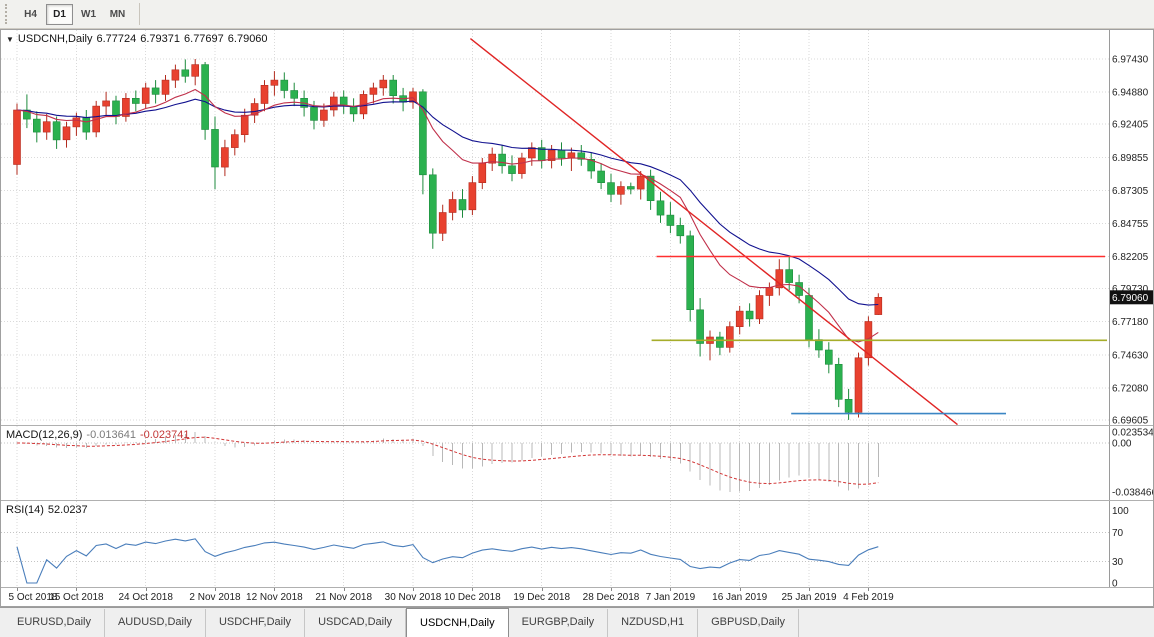 The image size is (1154, 637). What do you see at coordinates (749, 623) in the screenshot?
I see `tab-gbpusd-daily: GBPUSD,Daily` at bounding box center [749, 623].